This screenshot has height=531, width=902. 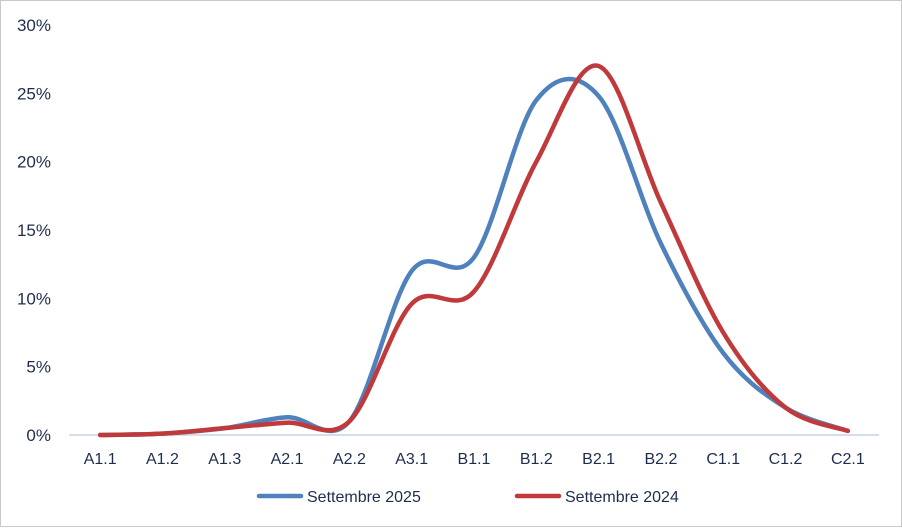 What do you see at coordinates (848, 459) in the screenshot?
I see `x-tick-label: C2.1` at bounding box center [848, 459].